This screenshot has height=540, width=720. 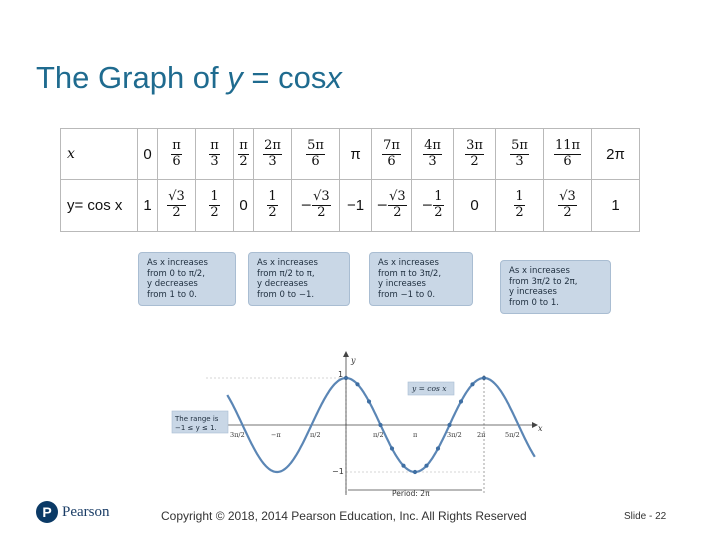 What do you see at coordinates (432, 146) in the screenshot?
I see `numerator: 4π` at bounding box center [432, 146].